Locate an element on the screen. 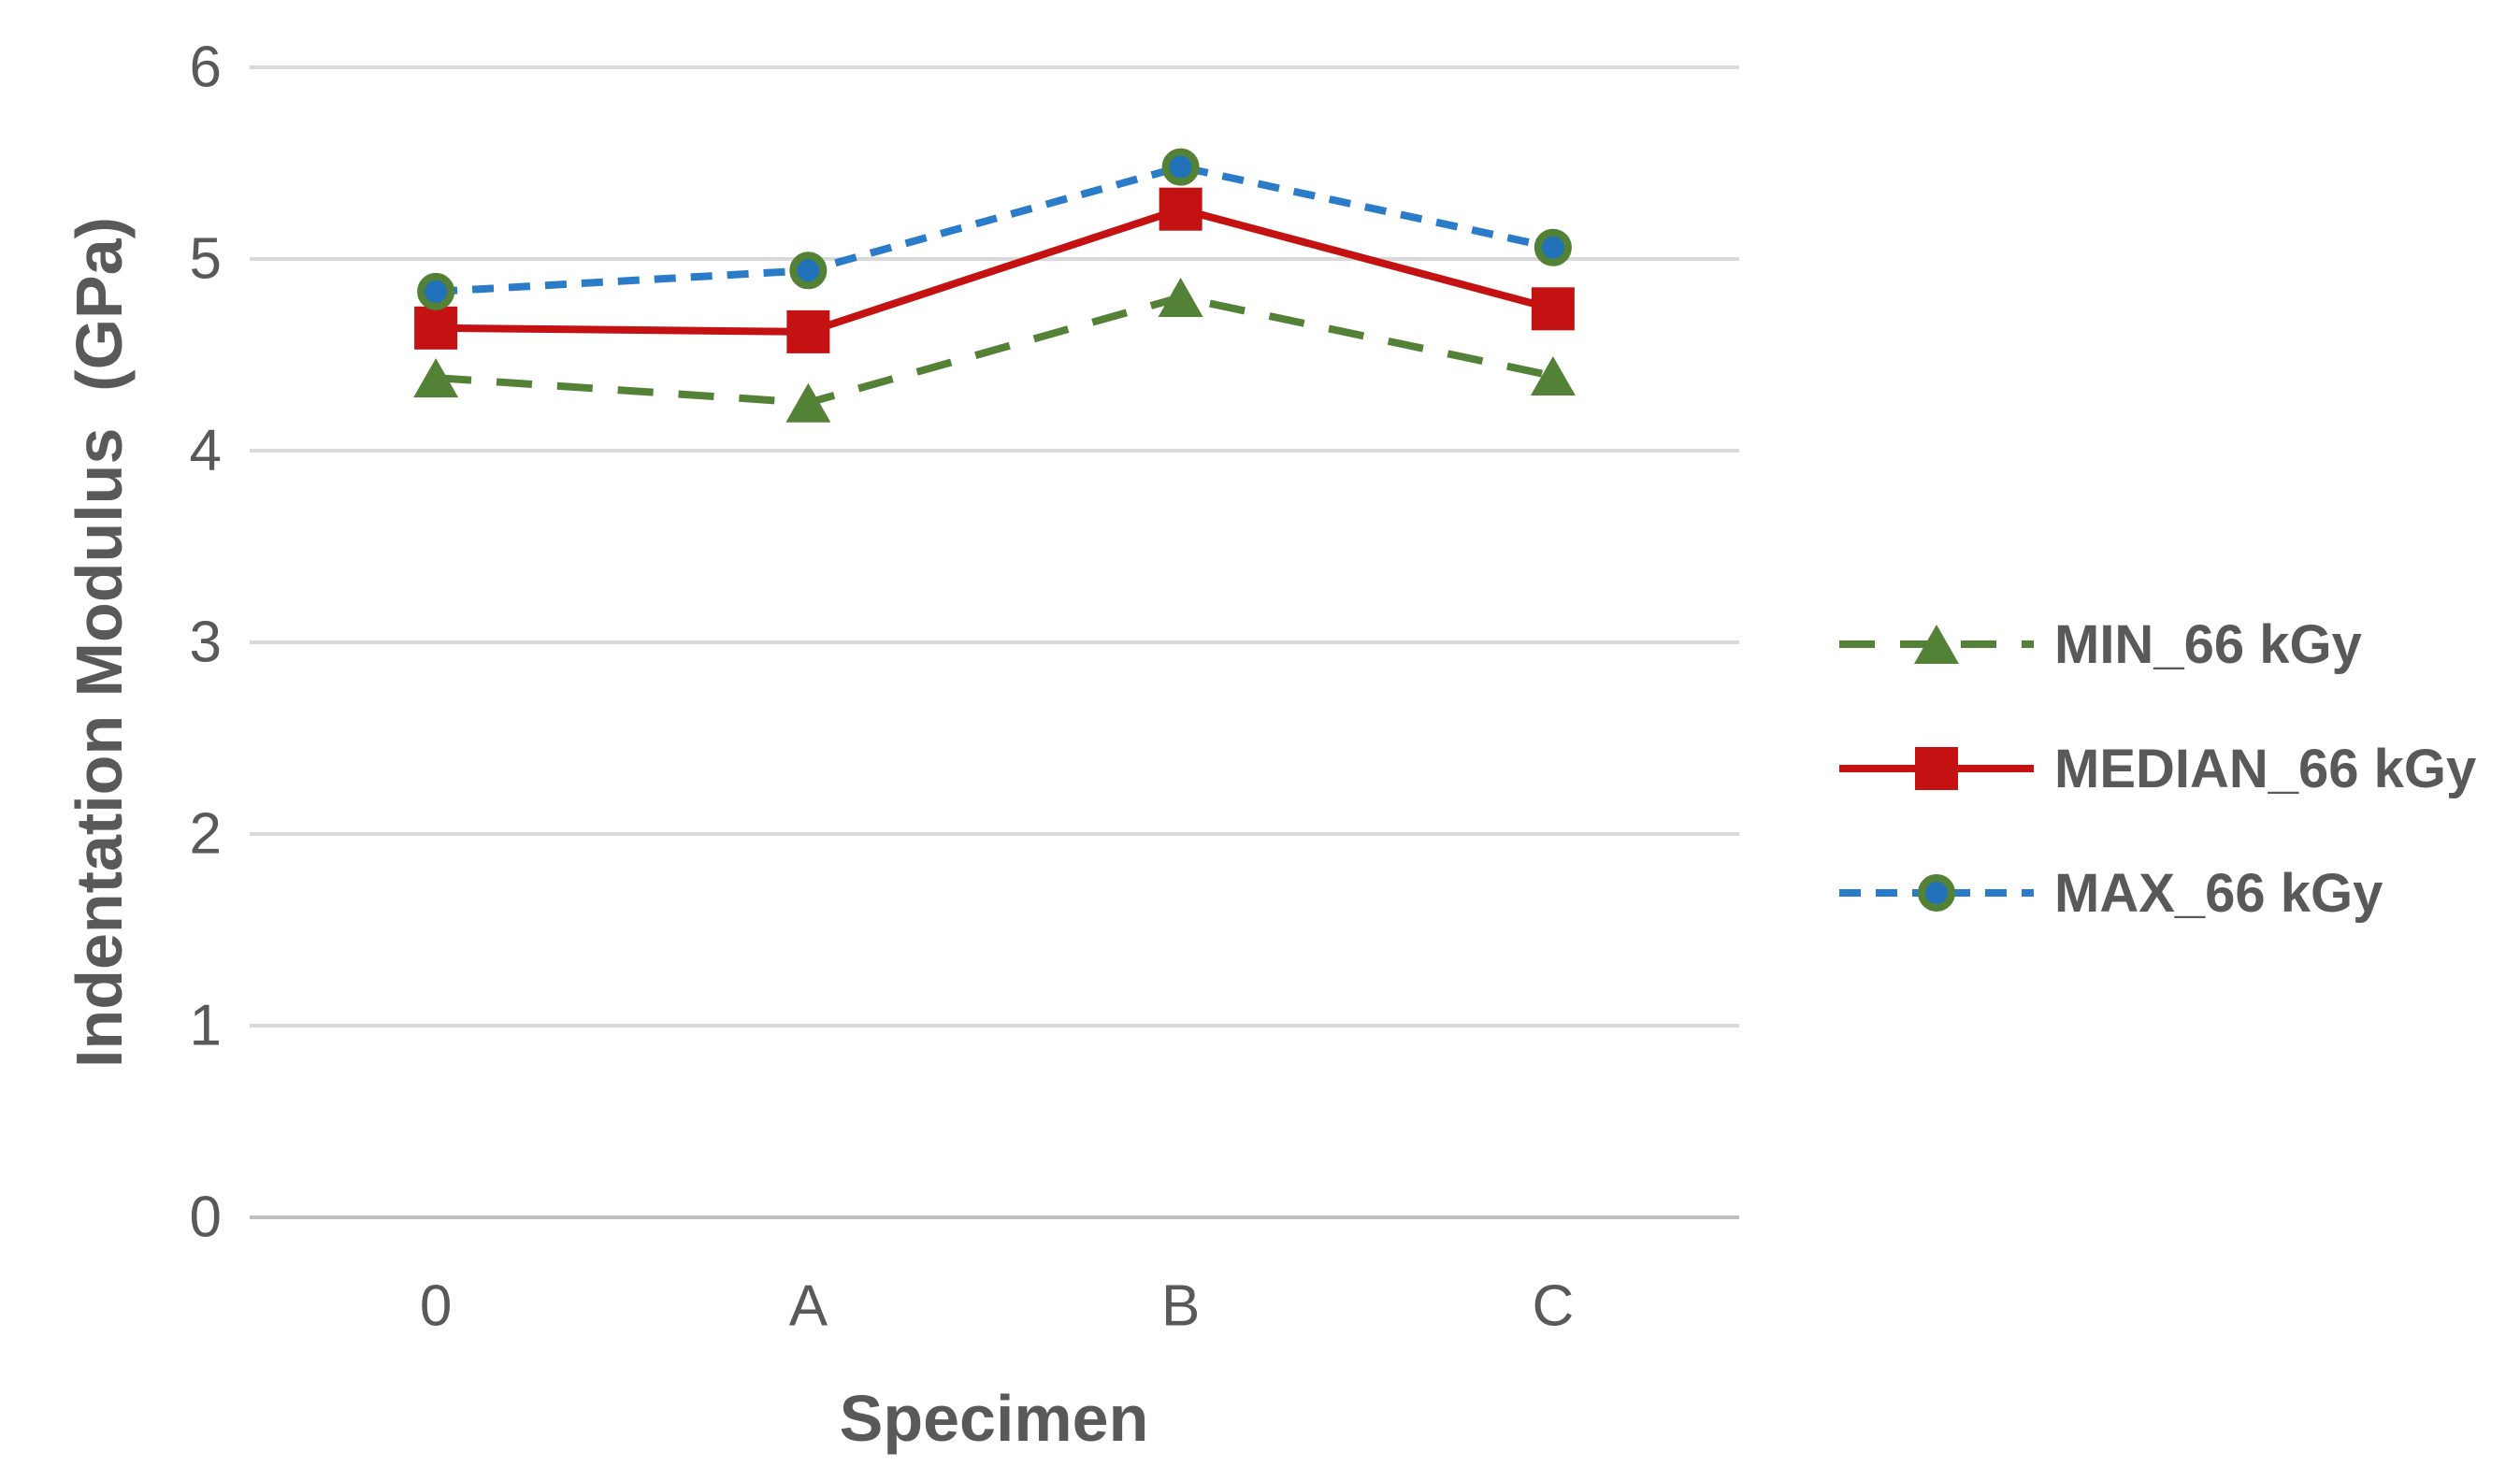 This screenshot has height=1481, width=2520. legend-line-sample-min is located at coordinates (1936, 645).